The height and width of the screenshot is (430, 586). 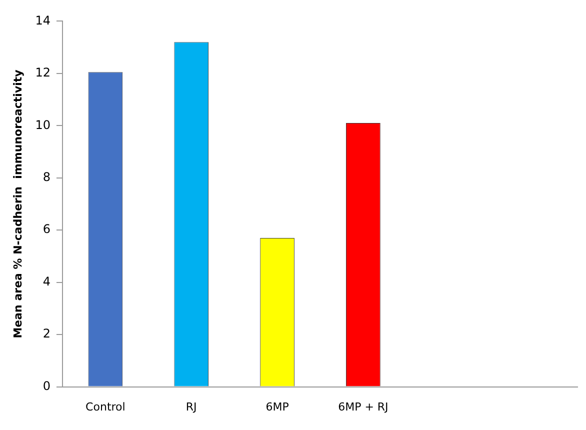 I want to click on y-tick-label: 14, so click(x=42, y=20).